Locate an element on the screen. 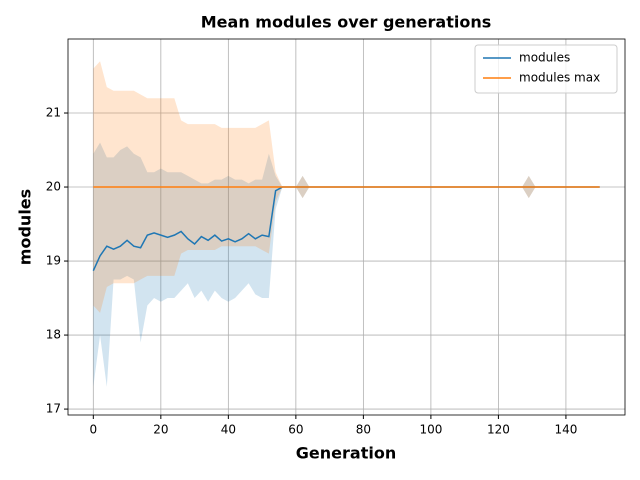 Image resolution: width=640 pixels, height=480 pixels. legend-label: modules max is located at coordinates (559, 78).